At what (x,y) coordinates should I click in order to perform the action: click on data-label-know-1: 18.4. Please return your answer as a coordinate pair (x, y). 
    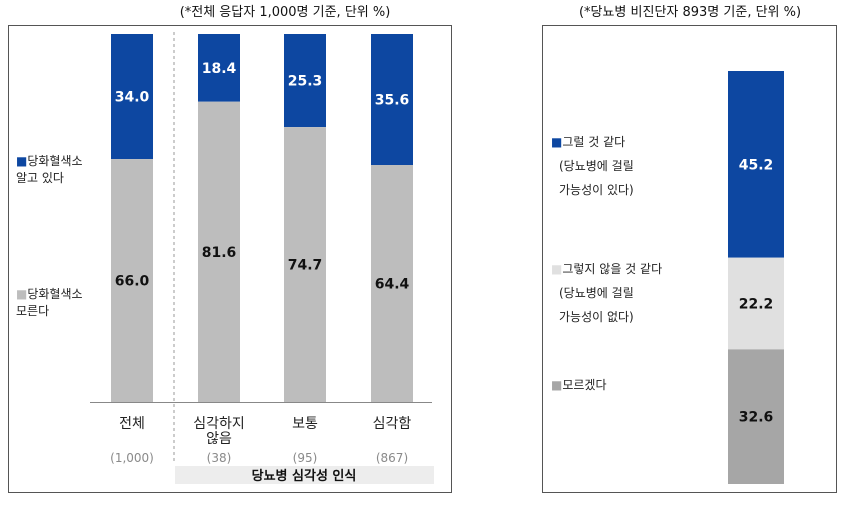
    Looking at the image, I should click on (219, 69).